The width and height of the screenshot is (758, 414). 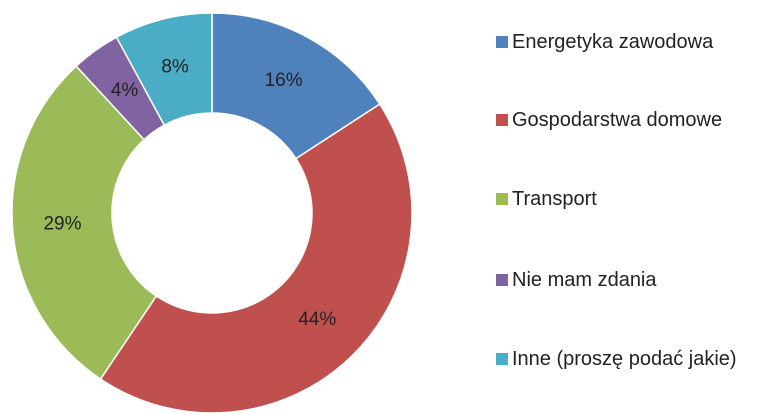 I want to click on data-label: 4%, so click(x=125, y=90).